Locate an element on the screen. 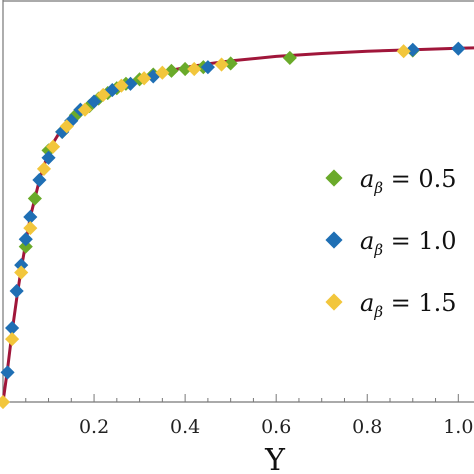 This screenshot has height=474, width=474. x-tick-label: 0.4 is located at coordinates (185, 427).